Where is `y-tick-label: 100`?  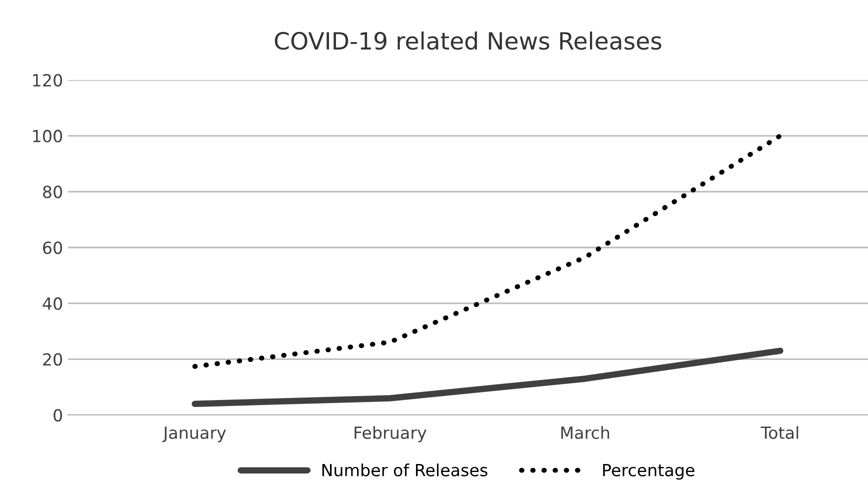 y-tick-label: 100 is located at coordinates (47, 136).